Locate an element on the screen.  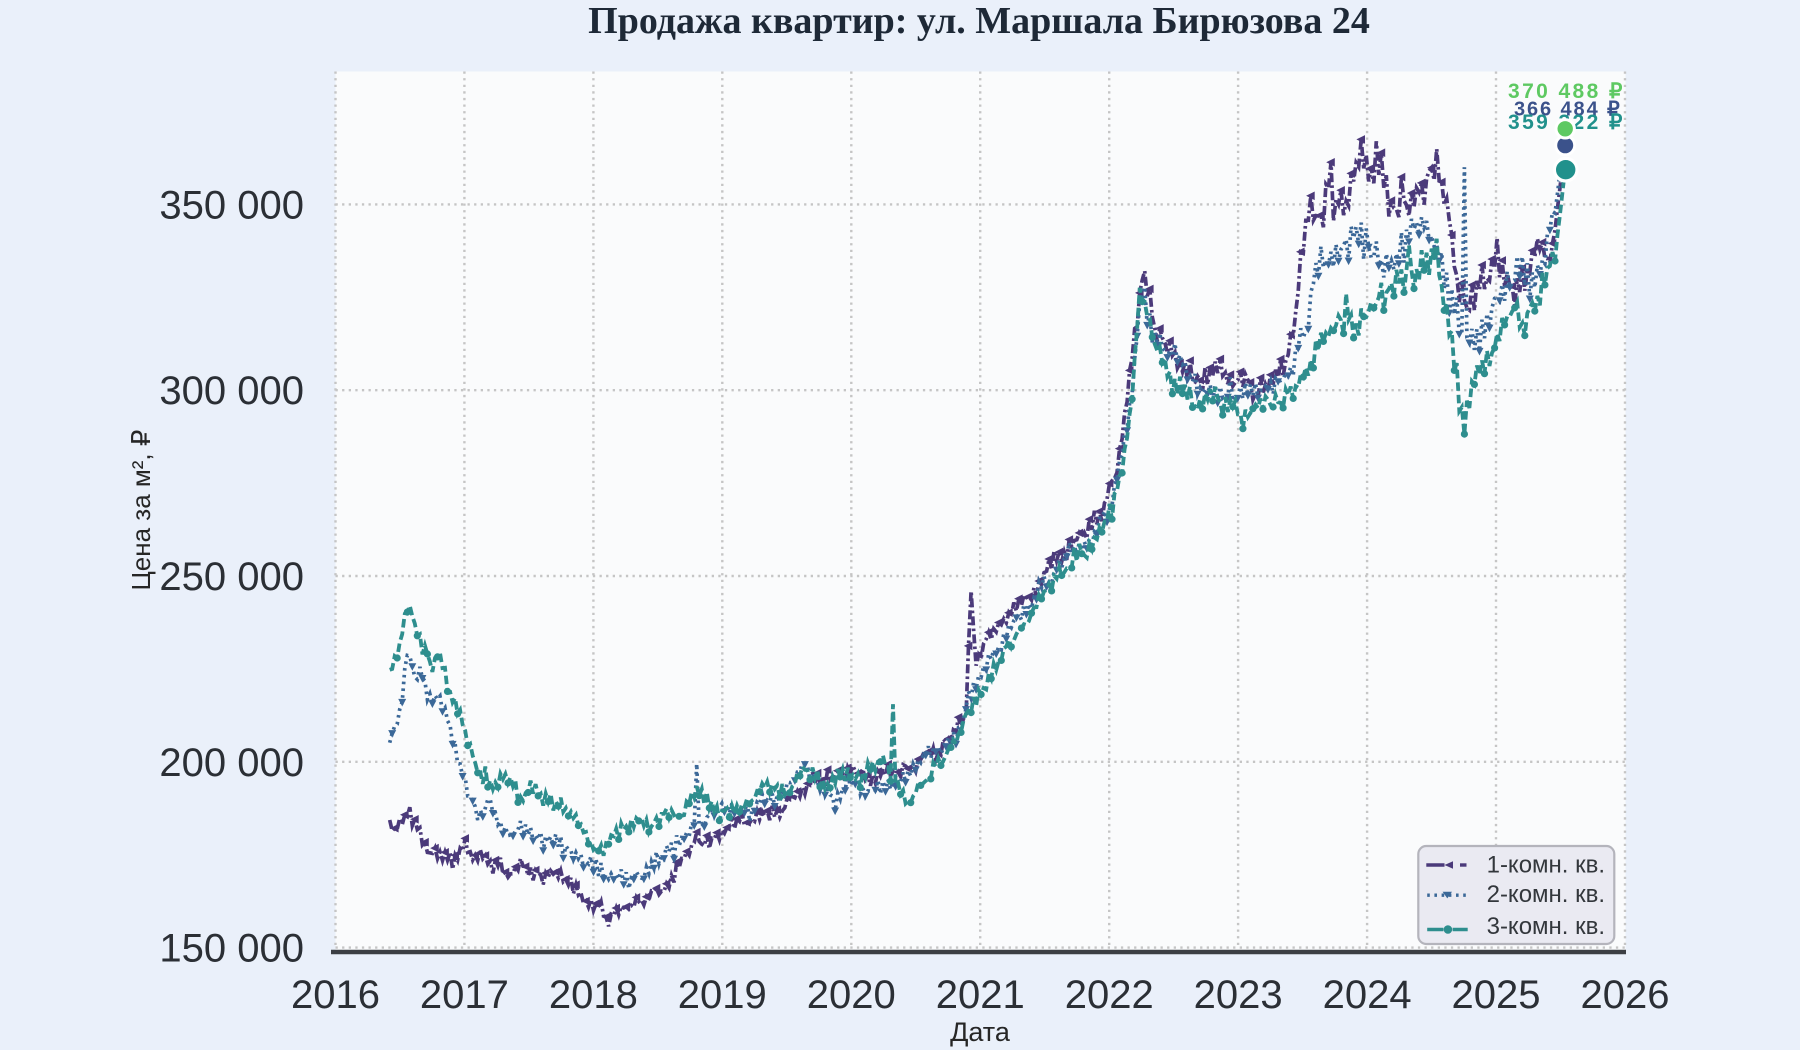
svg-text: 150 000 is located at coordinates (231, 949).